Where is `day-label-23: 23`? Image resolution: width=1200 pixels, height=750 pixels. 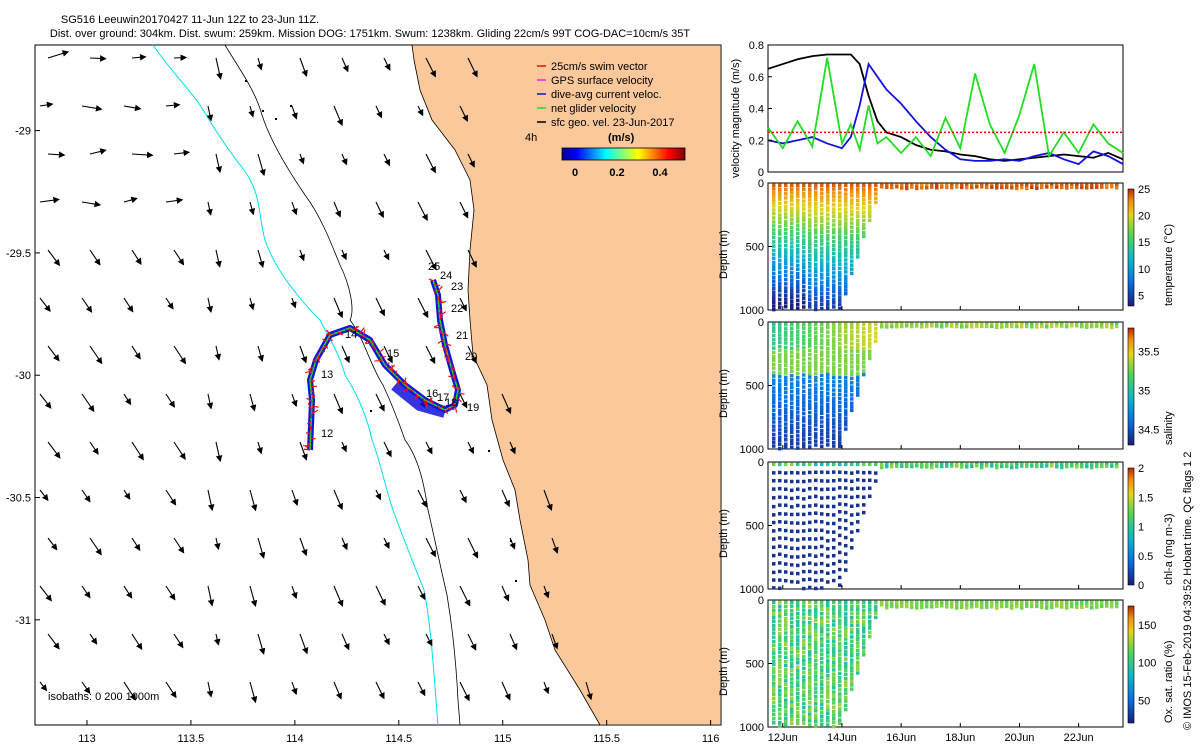 day-label-23: 23 is located at coordinates (457, 287).